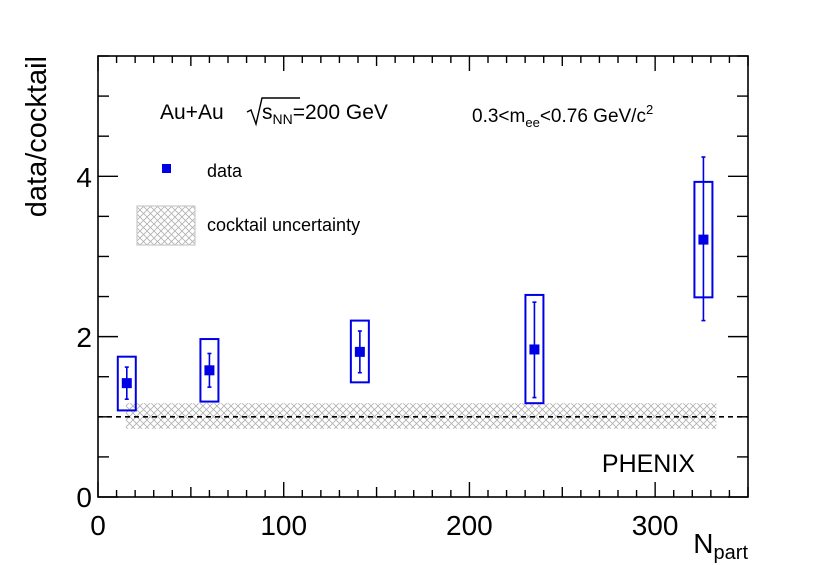 The height and width of the screenshot is (565, 830). What do you see at coordinates (562, 116) in the screenshot?
I see `mass-range-label: 0.3<mee<0.76 GeV/c2` at bounding box center [562, 116].